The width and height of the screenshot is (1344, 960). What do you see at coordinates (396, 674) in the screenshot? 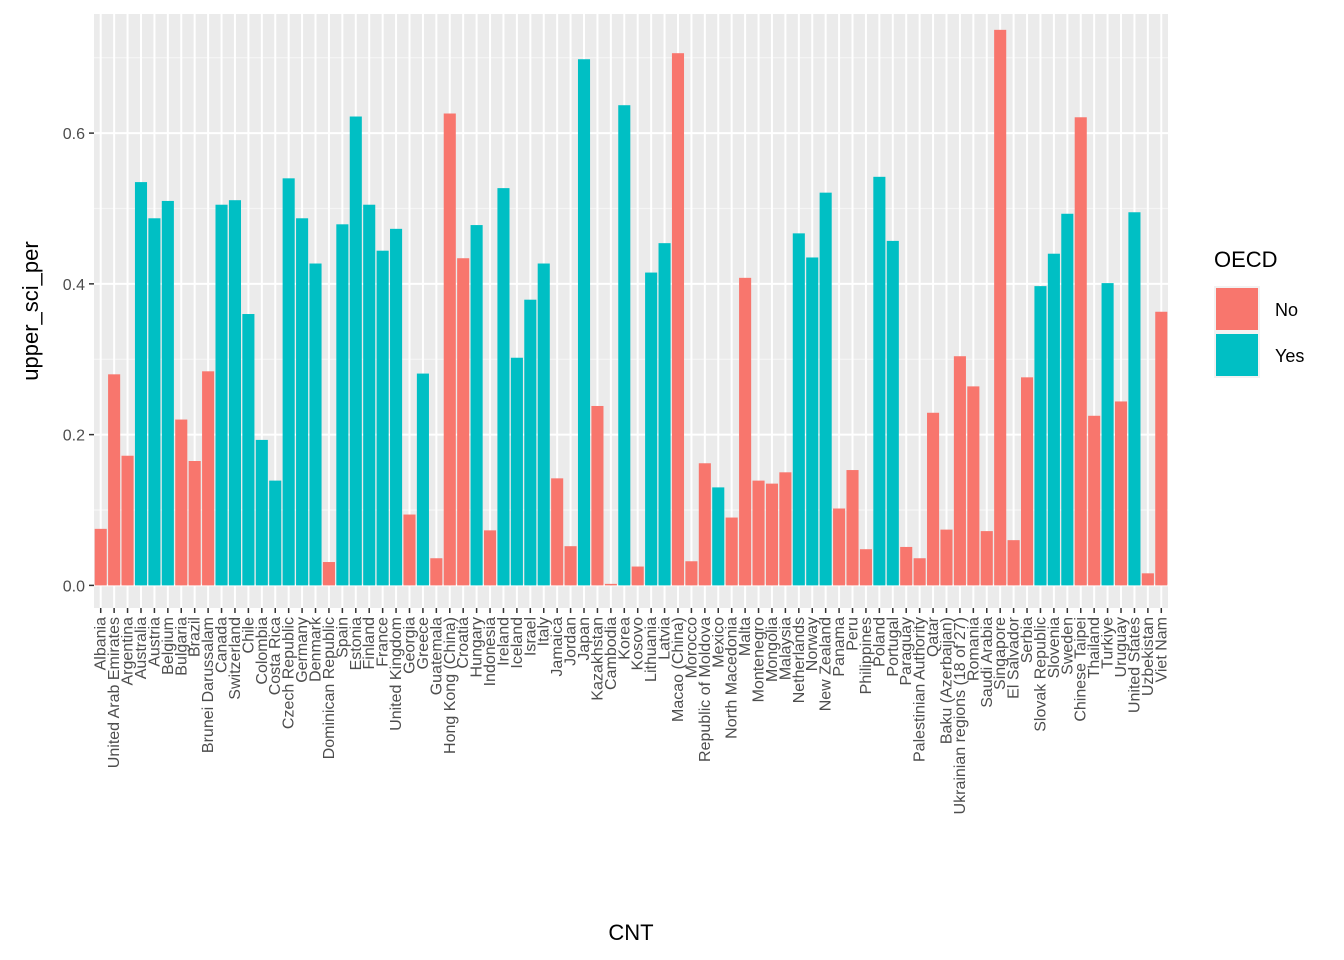
I see `x-tick-label: United Kingdom` at bounding box center [396, 674].